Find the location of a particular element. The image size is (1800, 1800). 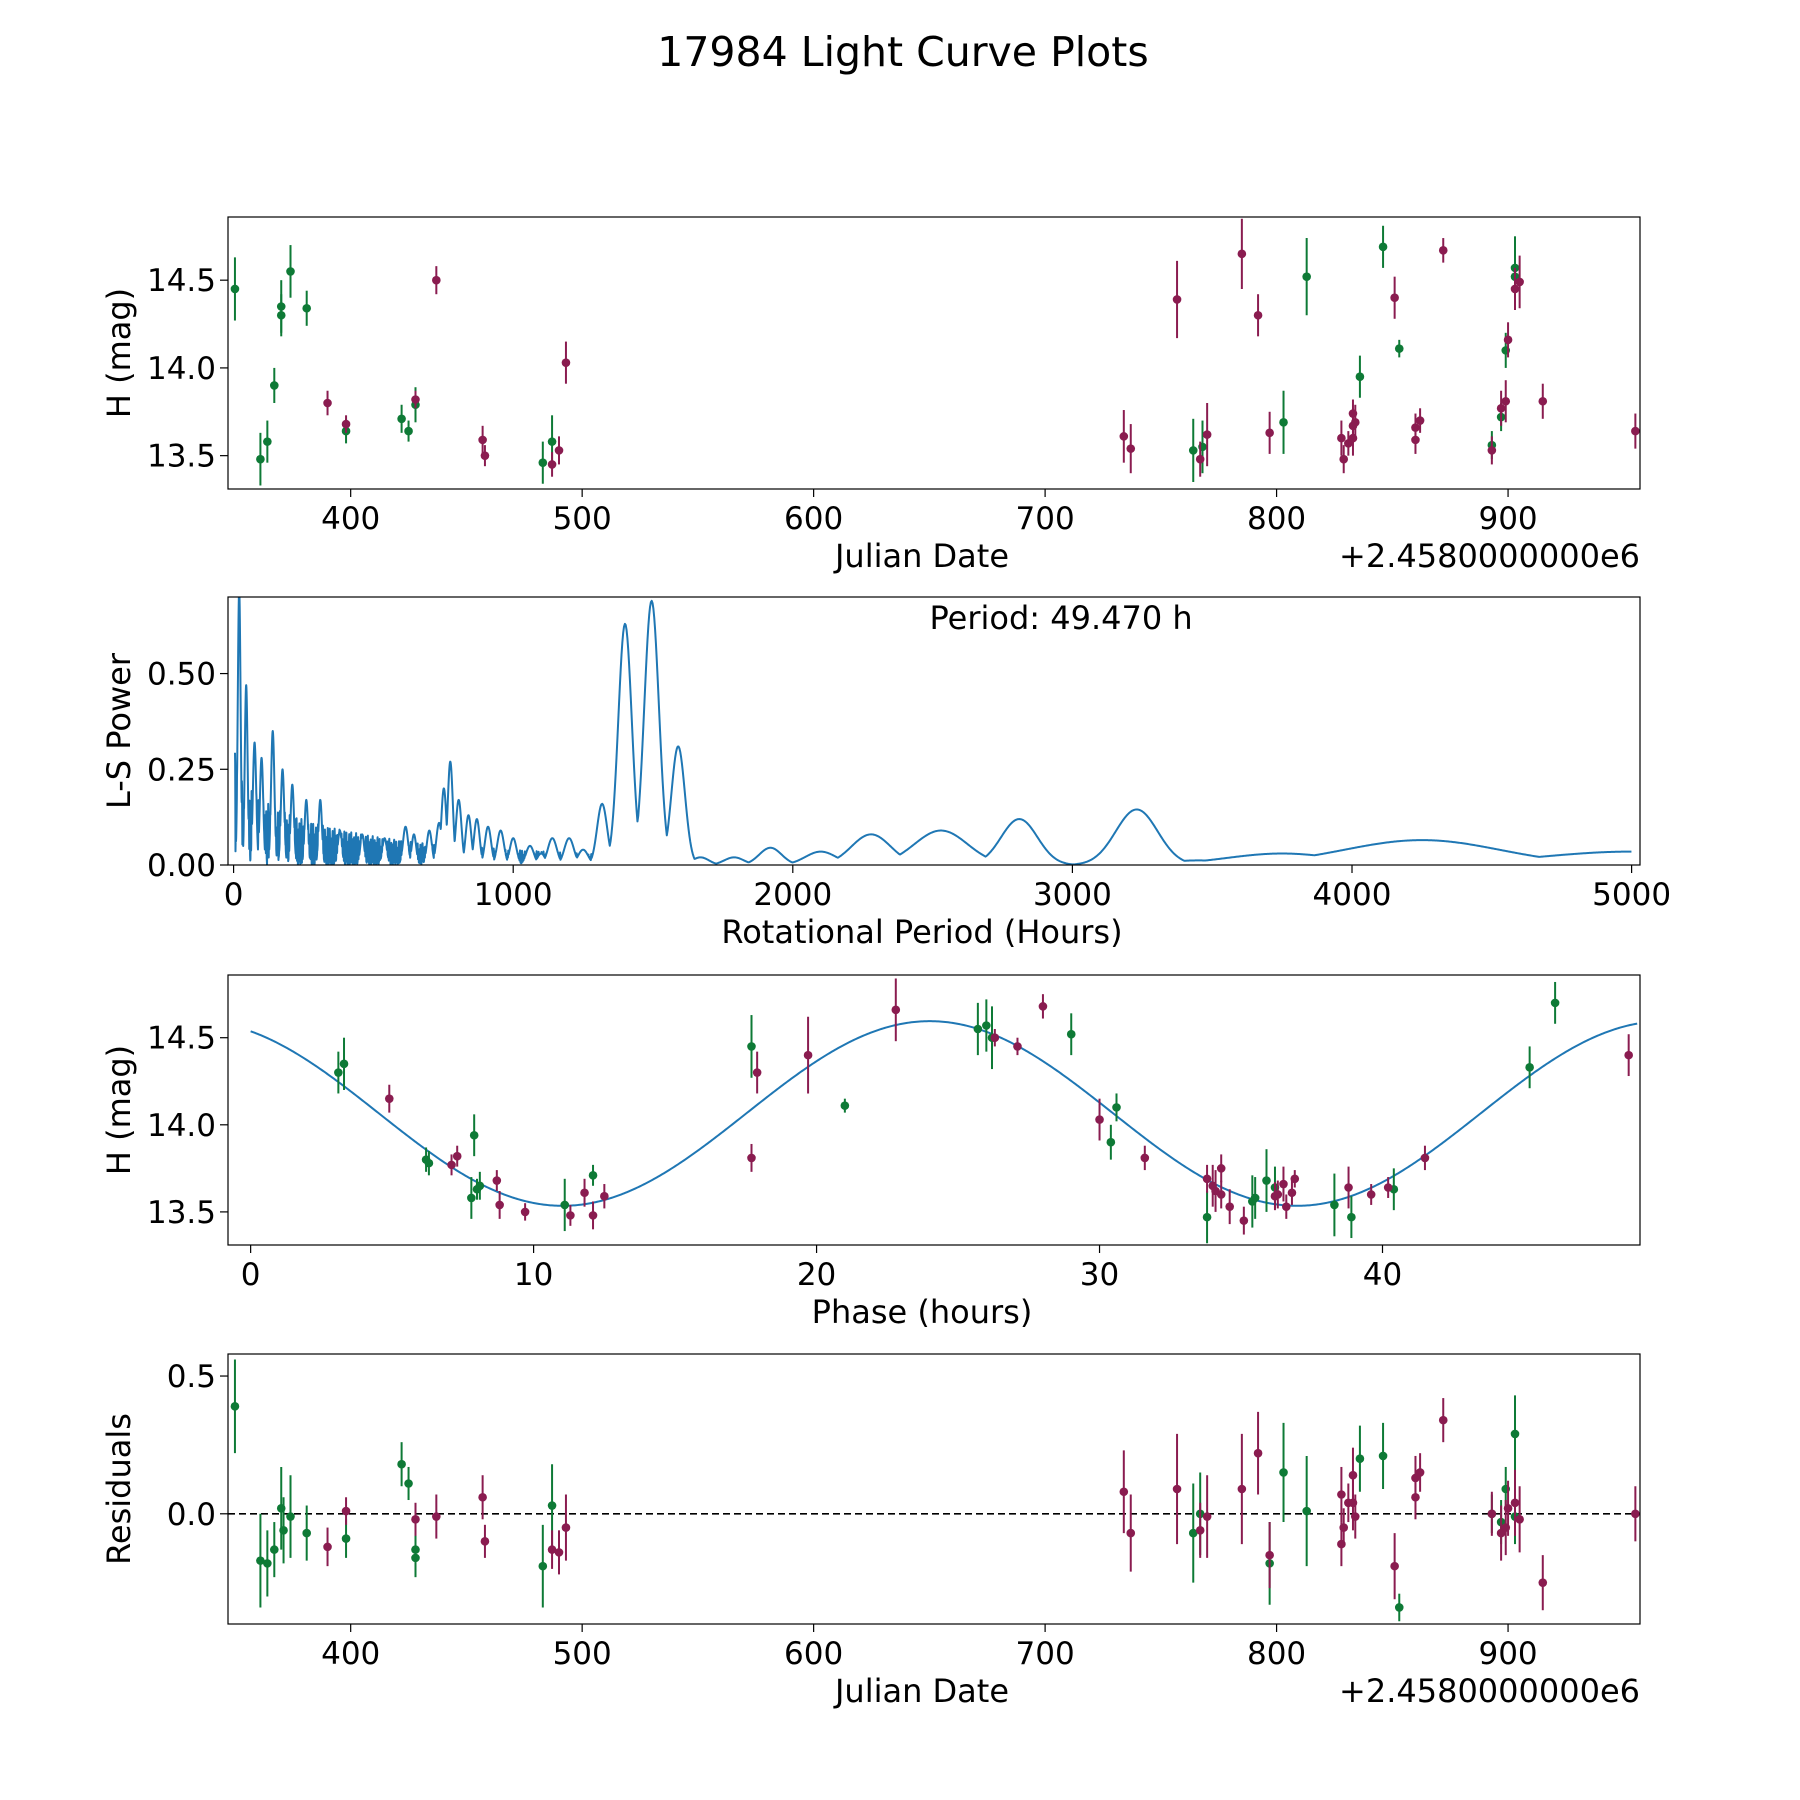

x-tick-label: 10 is located at coordinates (533, 1275).